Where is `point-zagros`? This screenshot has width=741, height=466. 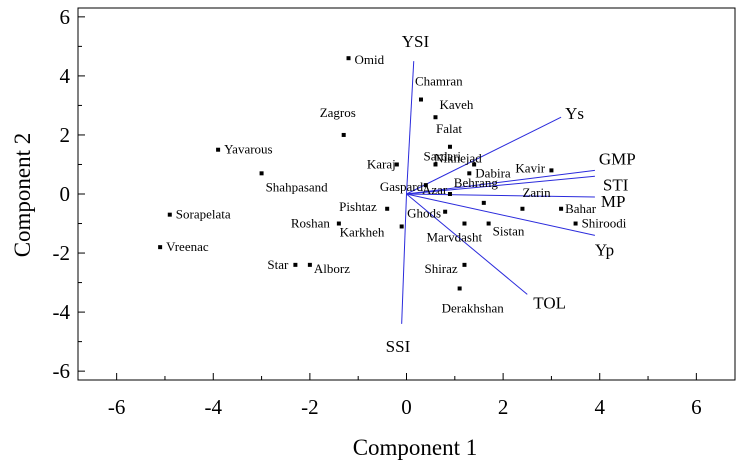
point-zagros is located at coordinates (343, 134).